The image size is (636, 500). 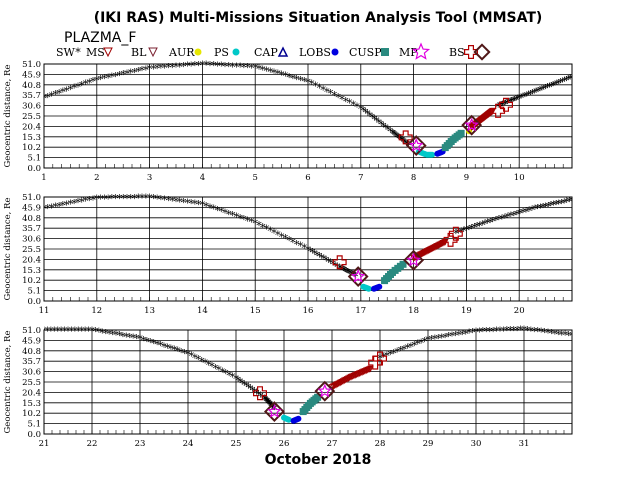 What do you see at coordinates (360, 311) in the screenshot?
I see `x-tick-label: 17` at bounding box center [360, 311].